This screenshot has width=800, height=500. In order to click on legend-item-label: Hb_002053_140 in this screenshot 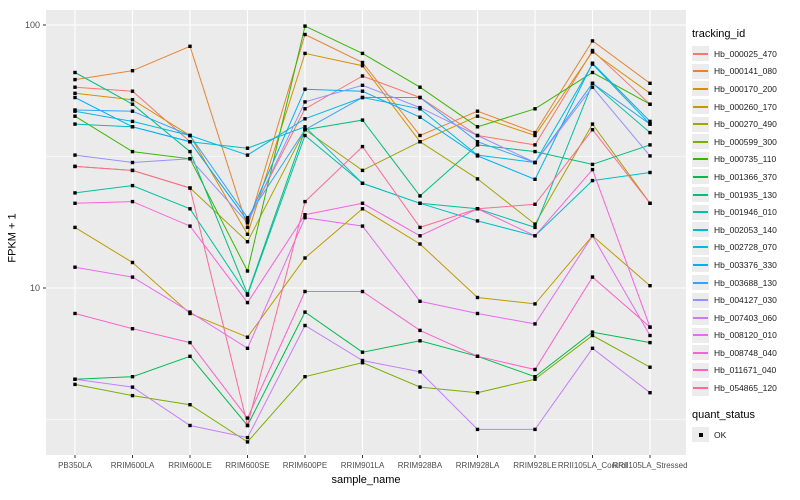, I will do `click(745, 229)`.